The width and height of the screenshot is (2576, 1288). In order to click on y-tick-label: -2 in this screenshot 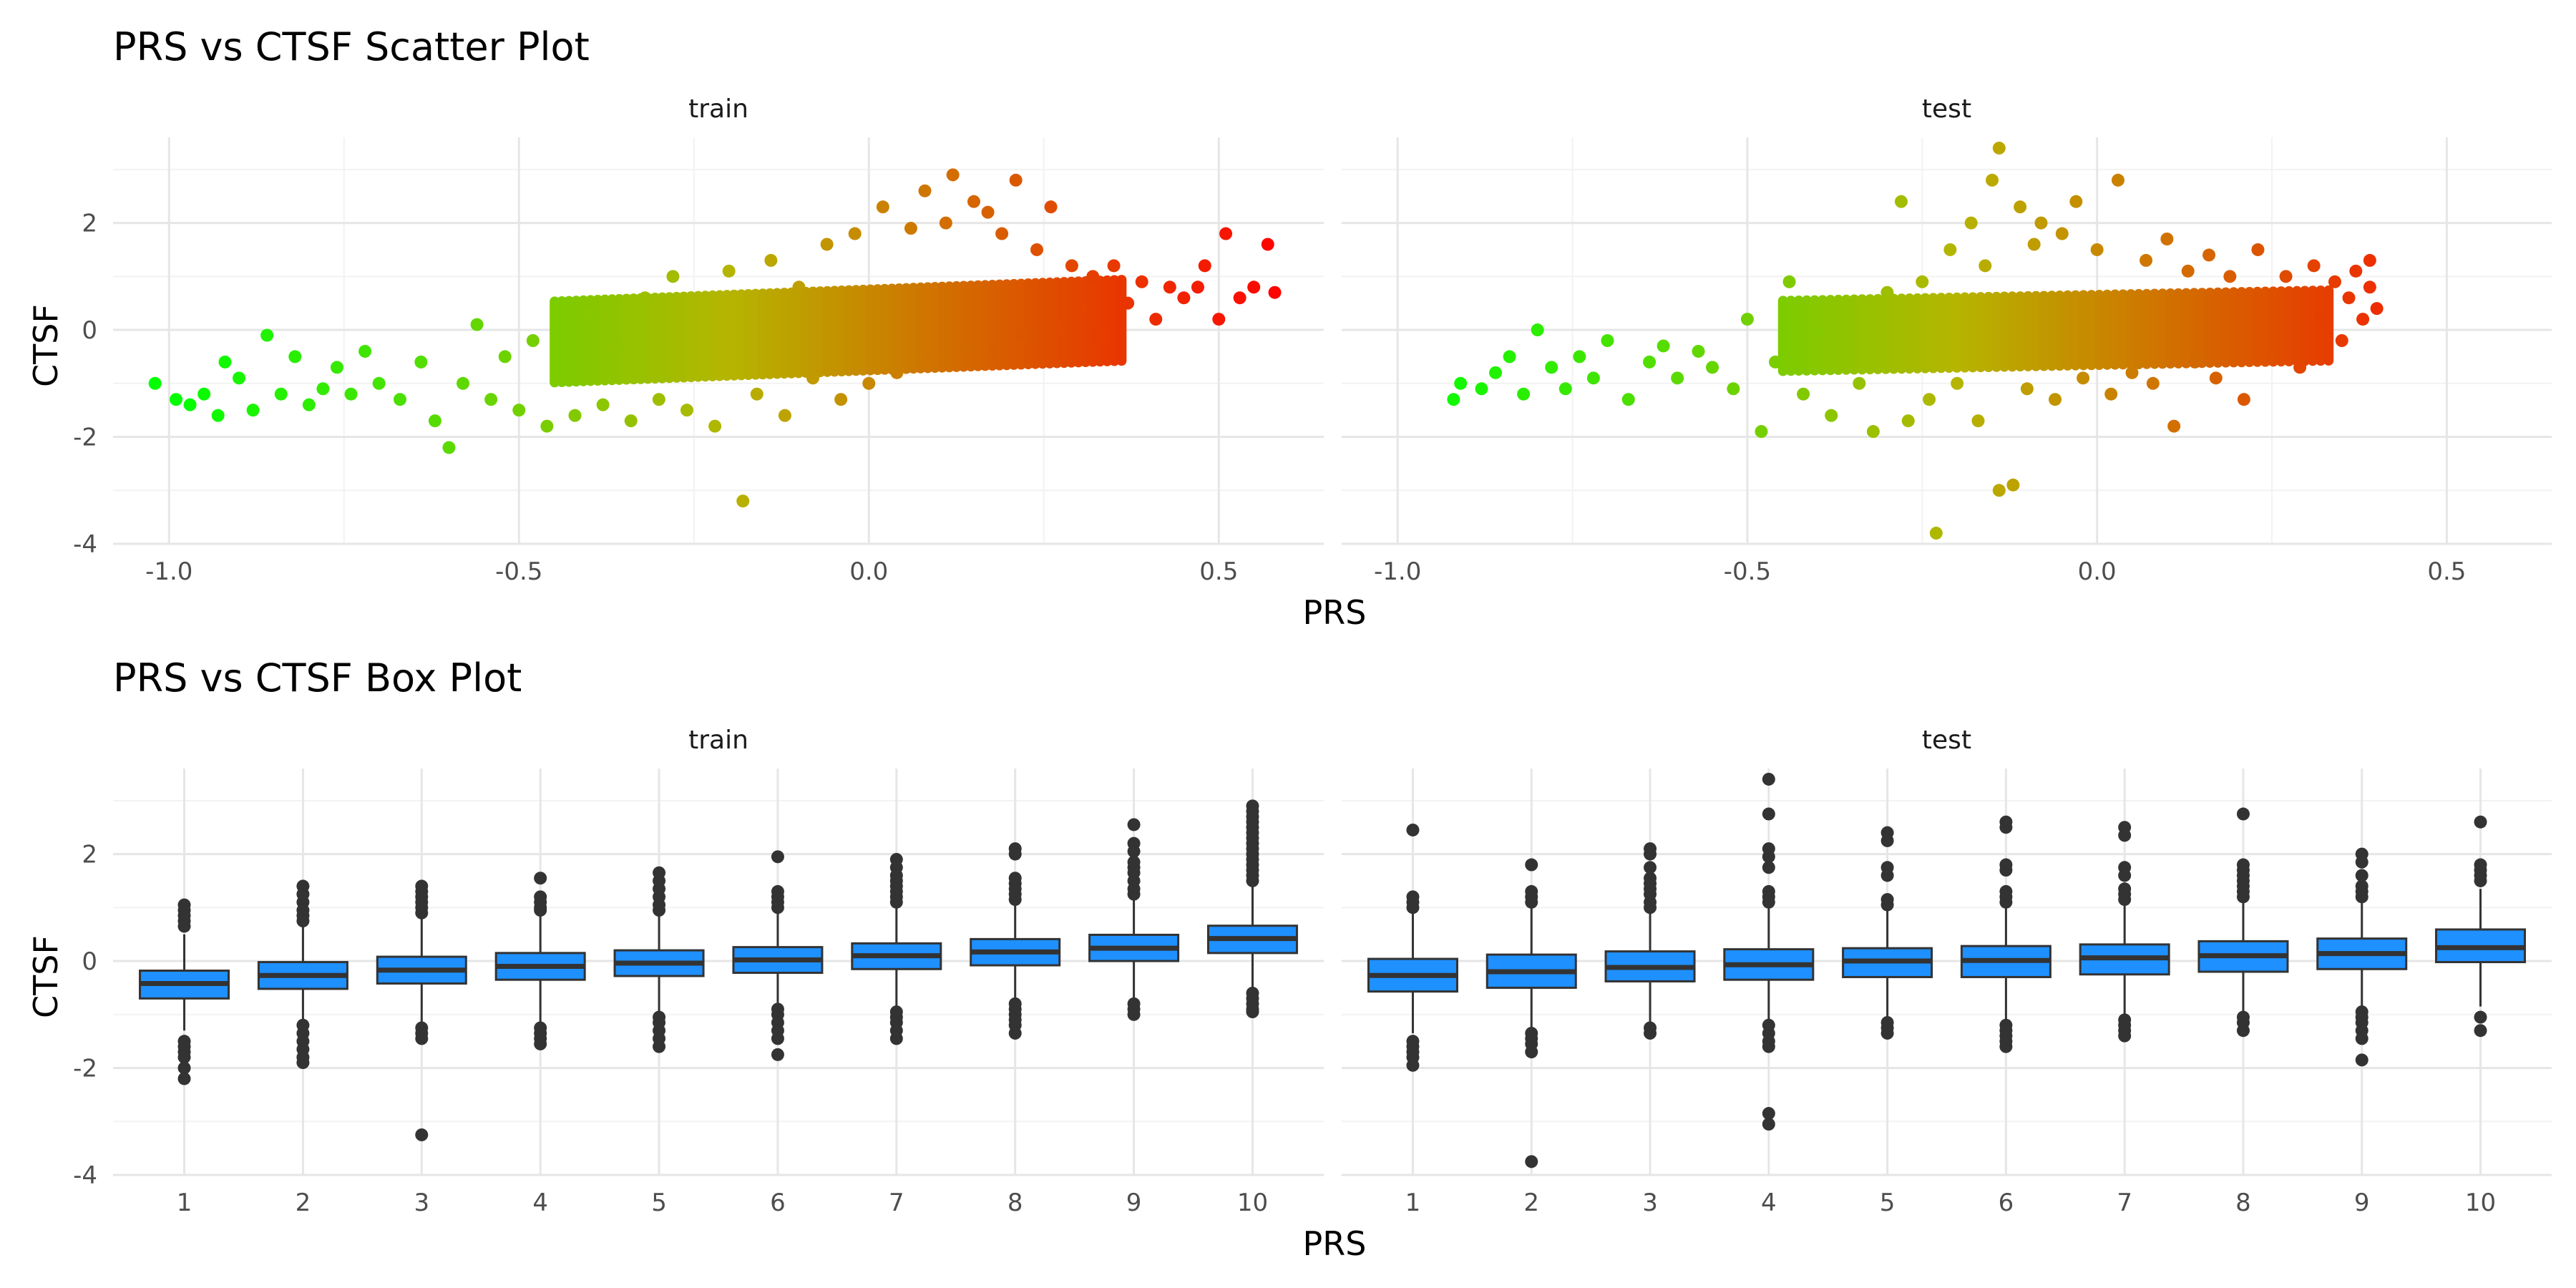, I will do `click(85, 438)`.